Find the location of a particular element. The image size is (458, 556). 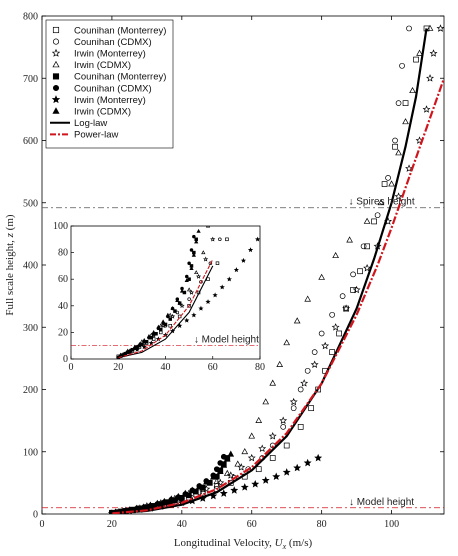

y-tick-label: 500 is located at coordinates (30, 203).